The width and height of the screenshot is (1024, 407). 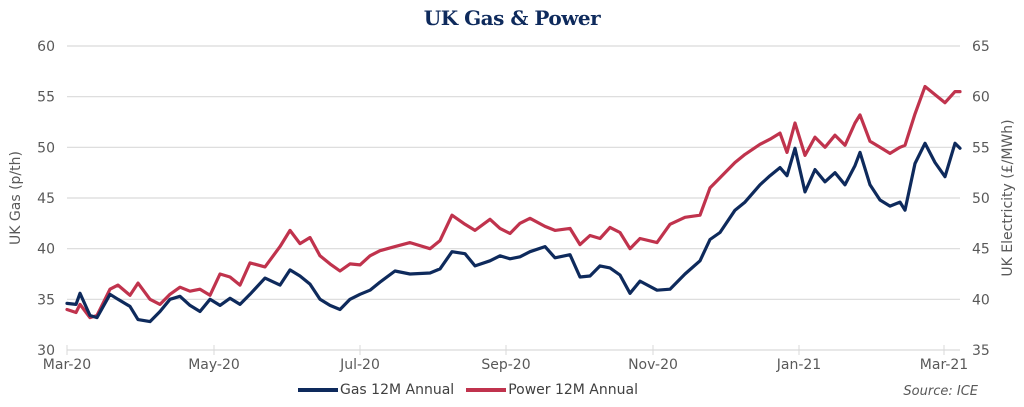 What do you see at coordinates (397, 390) in the screenshot?
I see `legend-label-gas: Gas 12M Annual` at bounding box center [397, 390].